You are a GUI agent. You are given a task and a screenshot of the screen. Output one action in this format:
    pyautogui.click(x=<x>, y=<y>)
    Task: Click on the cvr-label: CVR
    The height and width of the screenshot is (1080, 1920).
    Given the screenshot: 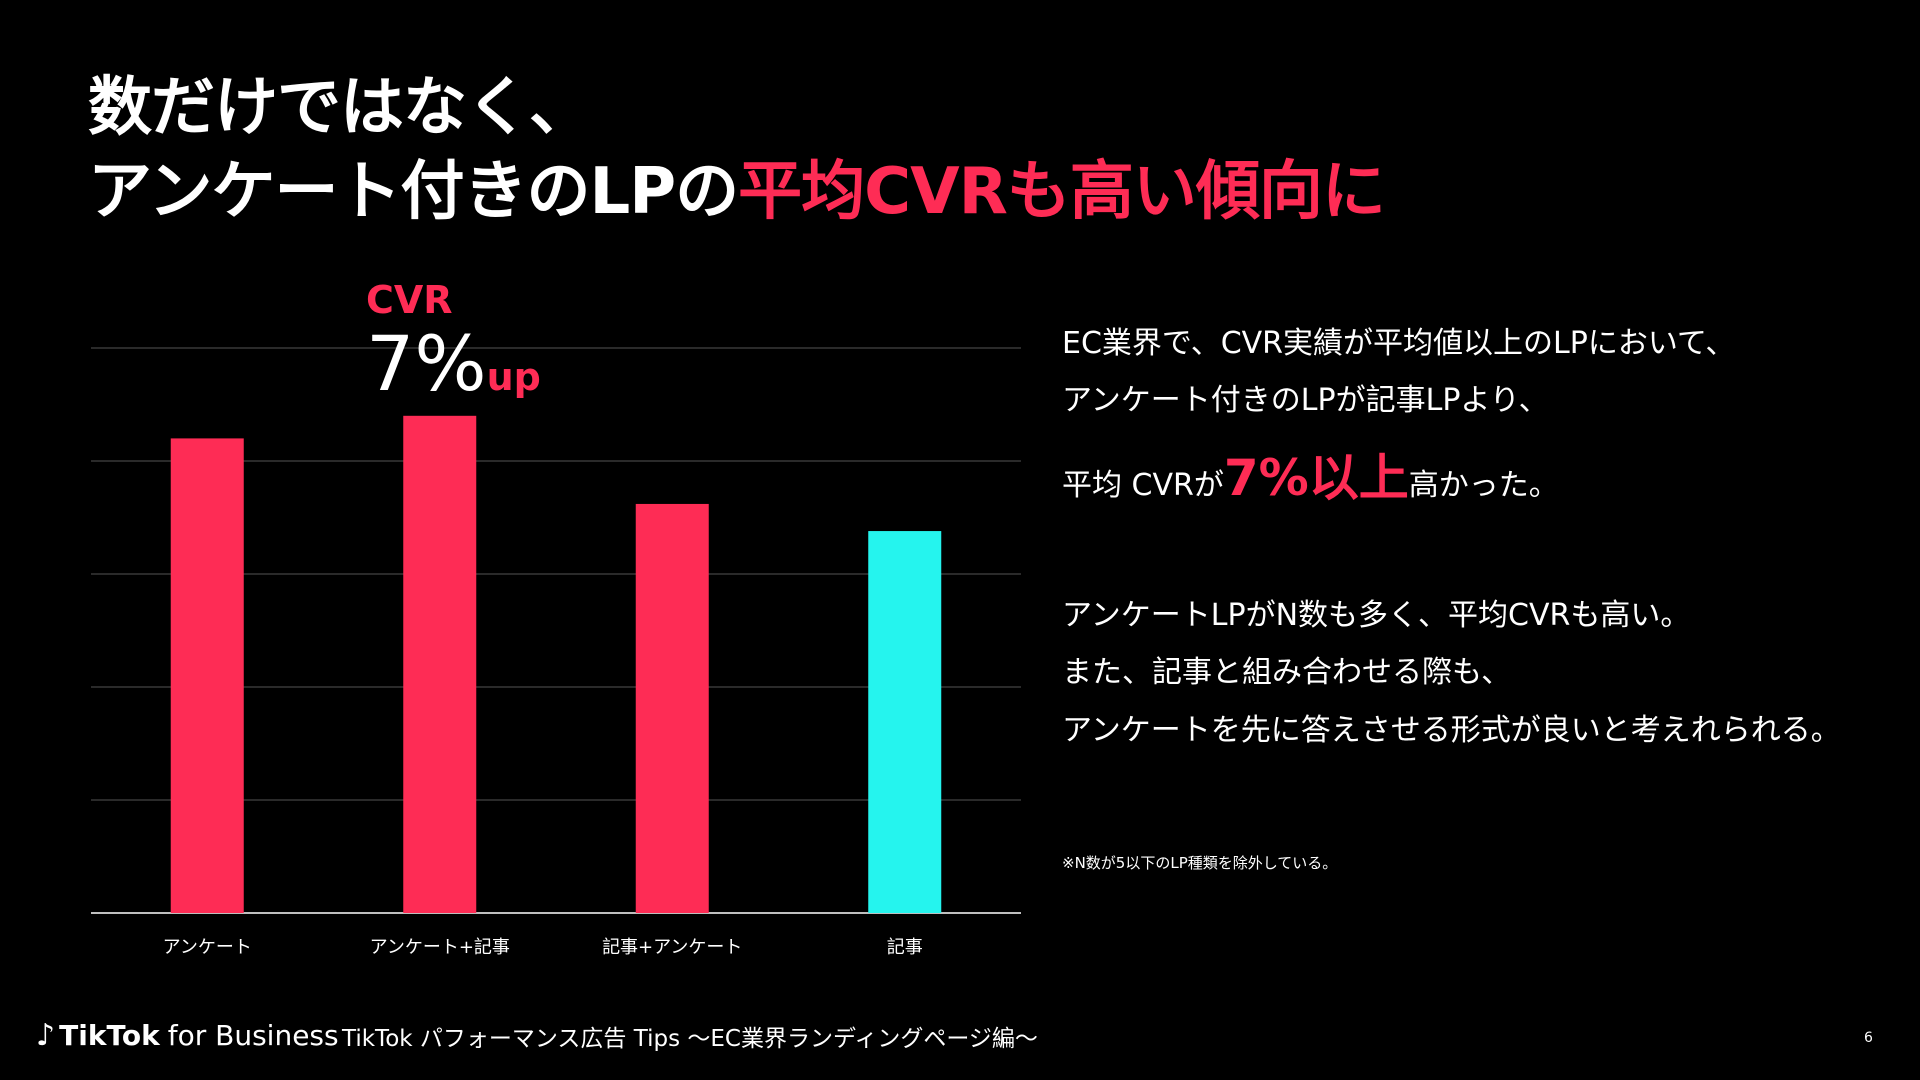 What is the action you would take?
    pyautogui.click(x=409, y=300)
    